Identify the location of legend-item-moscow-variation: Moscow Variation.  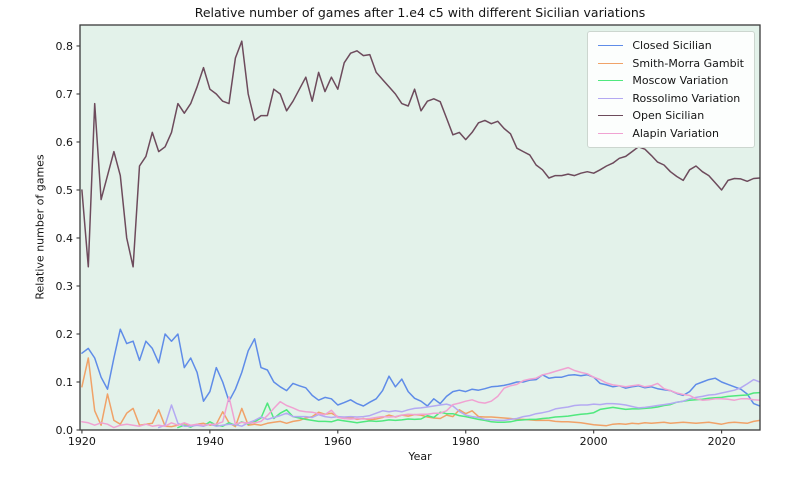
(671, 81).